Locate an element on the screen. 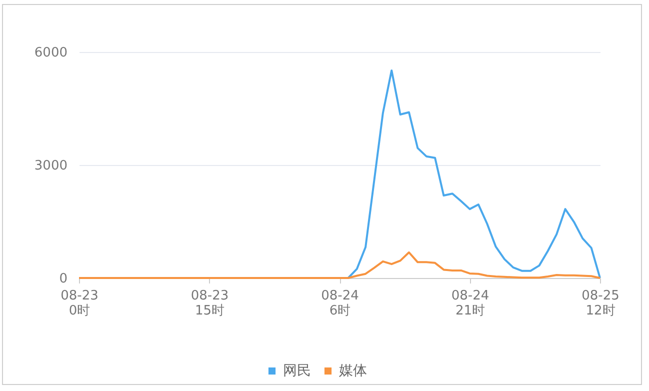  x-tick-label: 08-24 6时 is located at coordinates (340, 303).